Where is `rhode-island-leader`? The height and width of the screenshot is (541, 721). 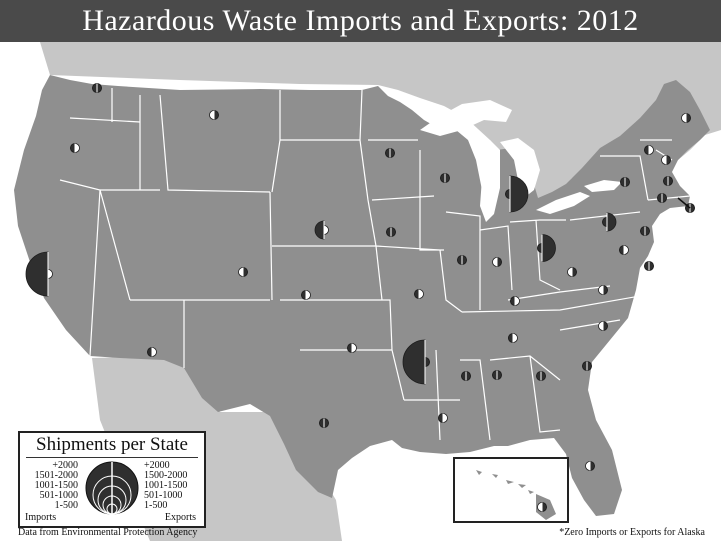
rhode-island-leader is located at coordinates (684, 203).